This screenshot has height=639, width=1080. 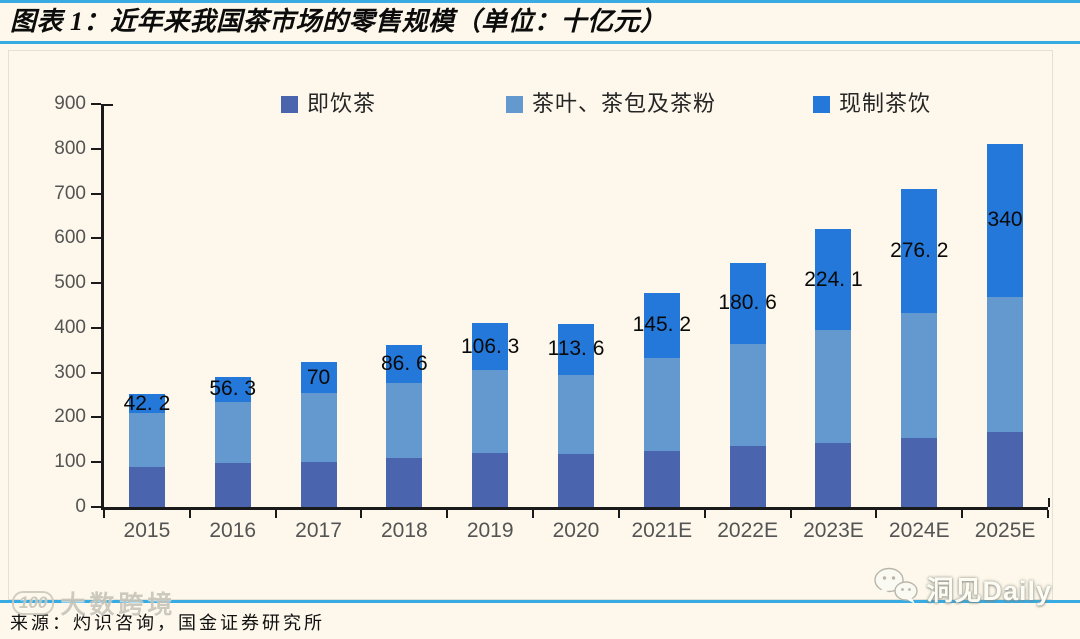 I want to click on y-tick-label: 400, so click(x=70, y=327).